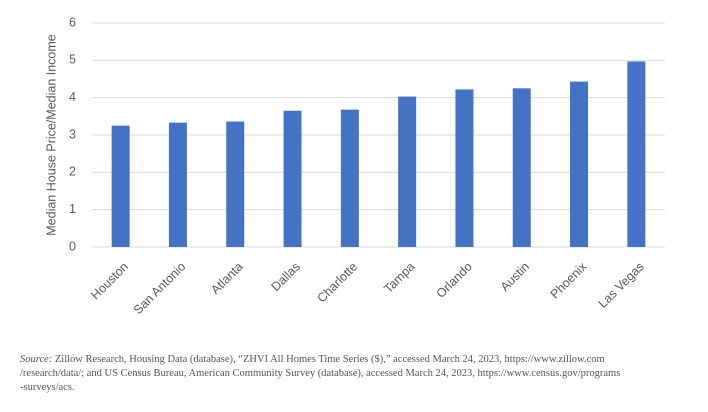 Image resolution: width=708 pixels, height=412 pixels. What do you see at coordinates (338, 283) in the screenshot?
I see `x-tick-label: Charlotte` at bounding box center [338, 283].